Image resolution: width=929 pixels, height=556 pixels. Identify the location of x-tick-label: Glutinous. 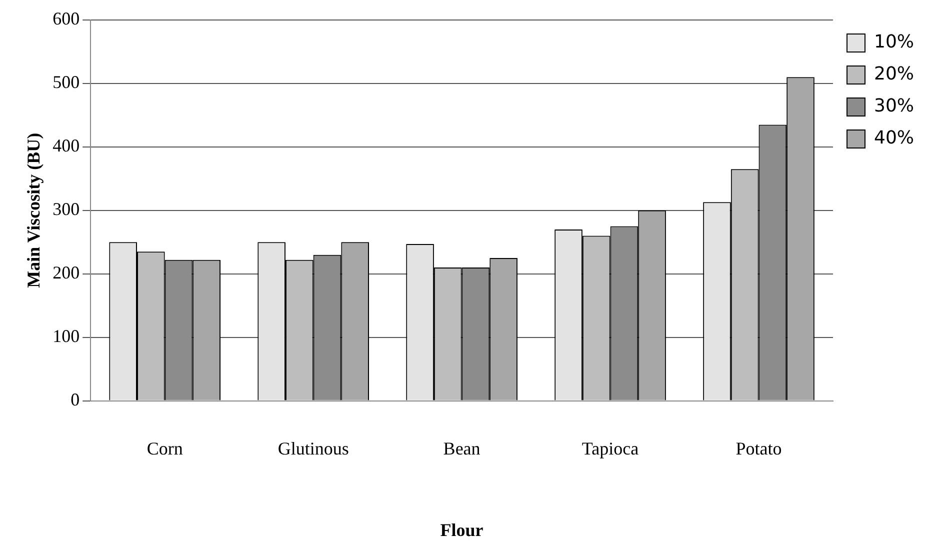
(313, 448).